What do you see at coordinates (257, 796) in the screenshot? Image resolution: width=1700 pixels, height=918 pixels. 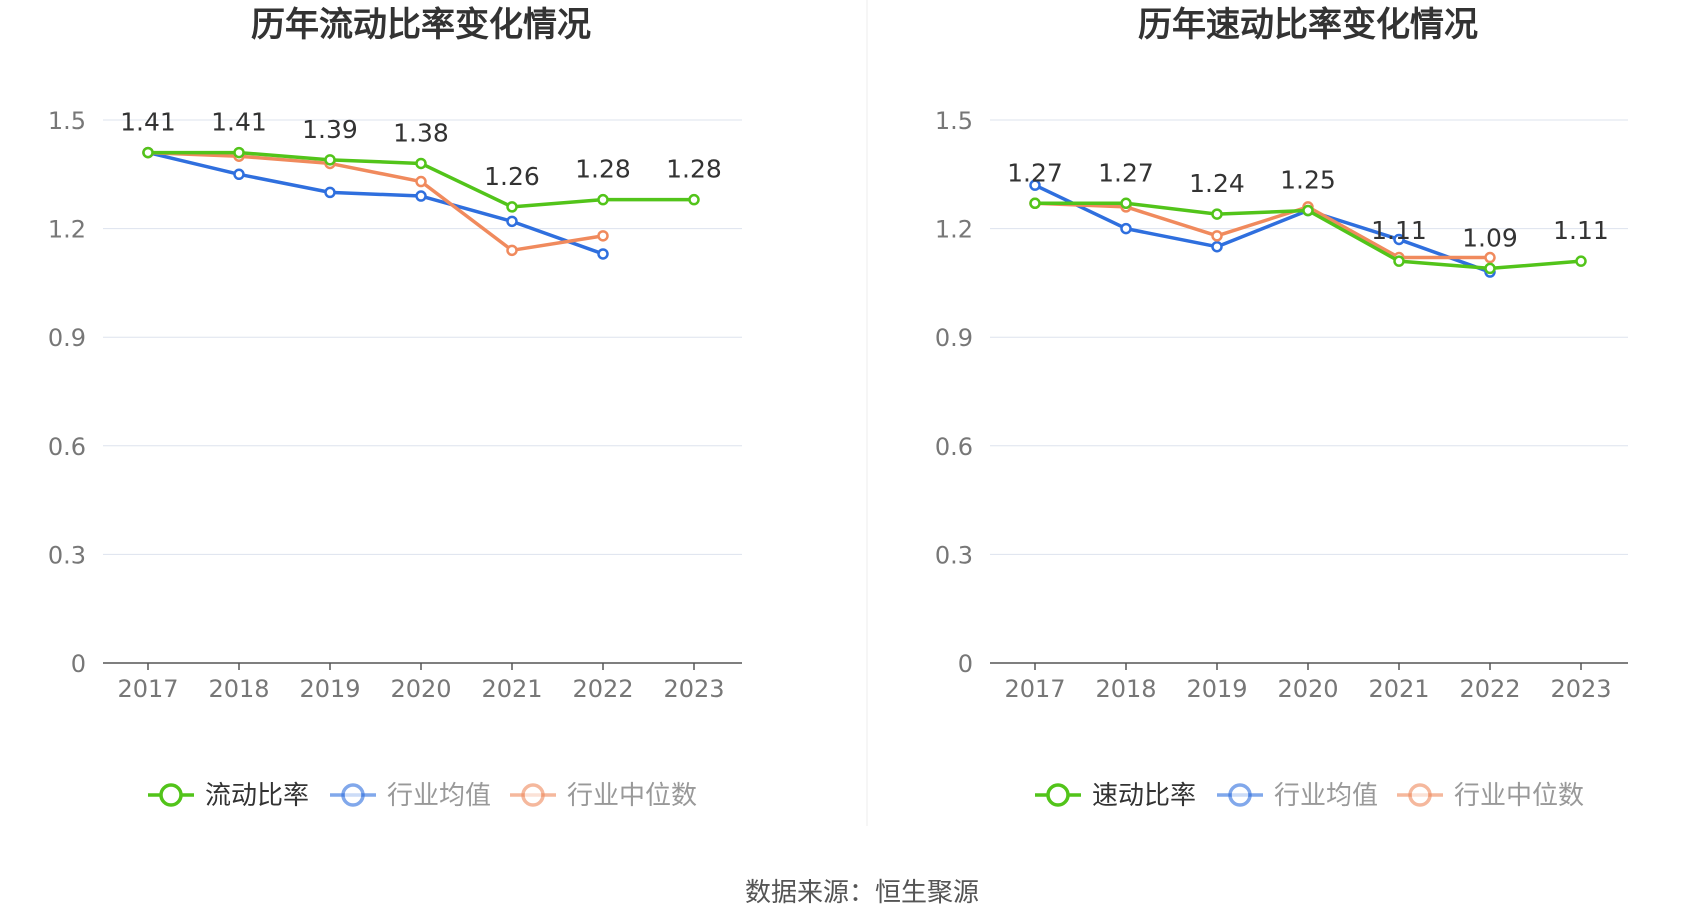 I see `legend-label: 流动比率` at bounding box center [257, 796].